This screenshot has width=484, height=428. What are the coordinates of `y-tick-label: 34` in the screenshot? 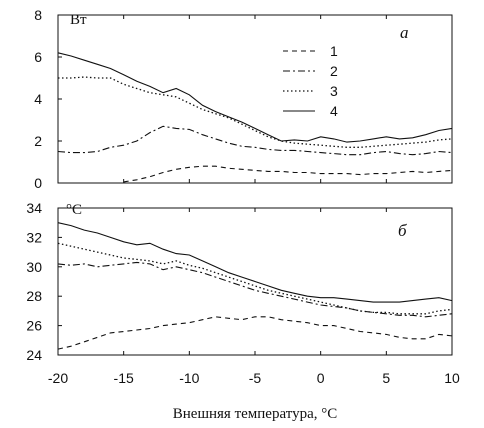 It's located at (34, 208).